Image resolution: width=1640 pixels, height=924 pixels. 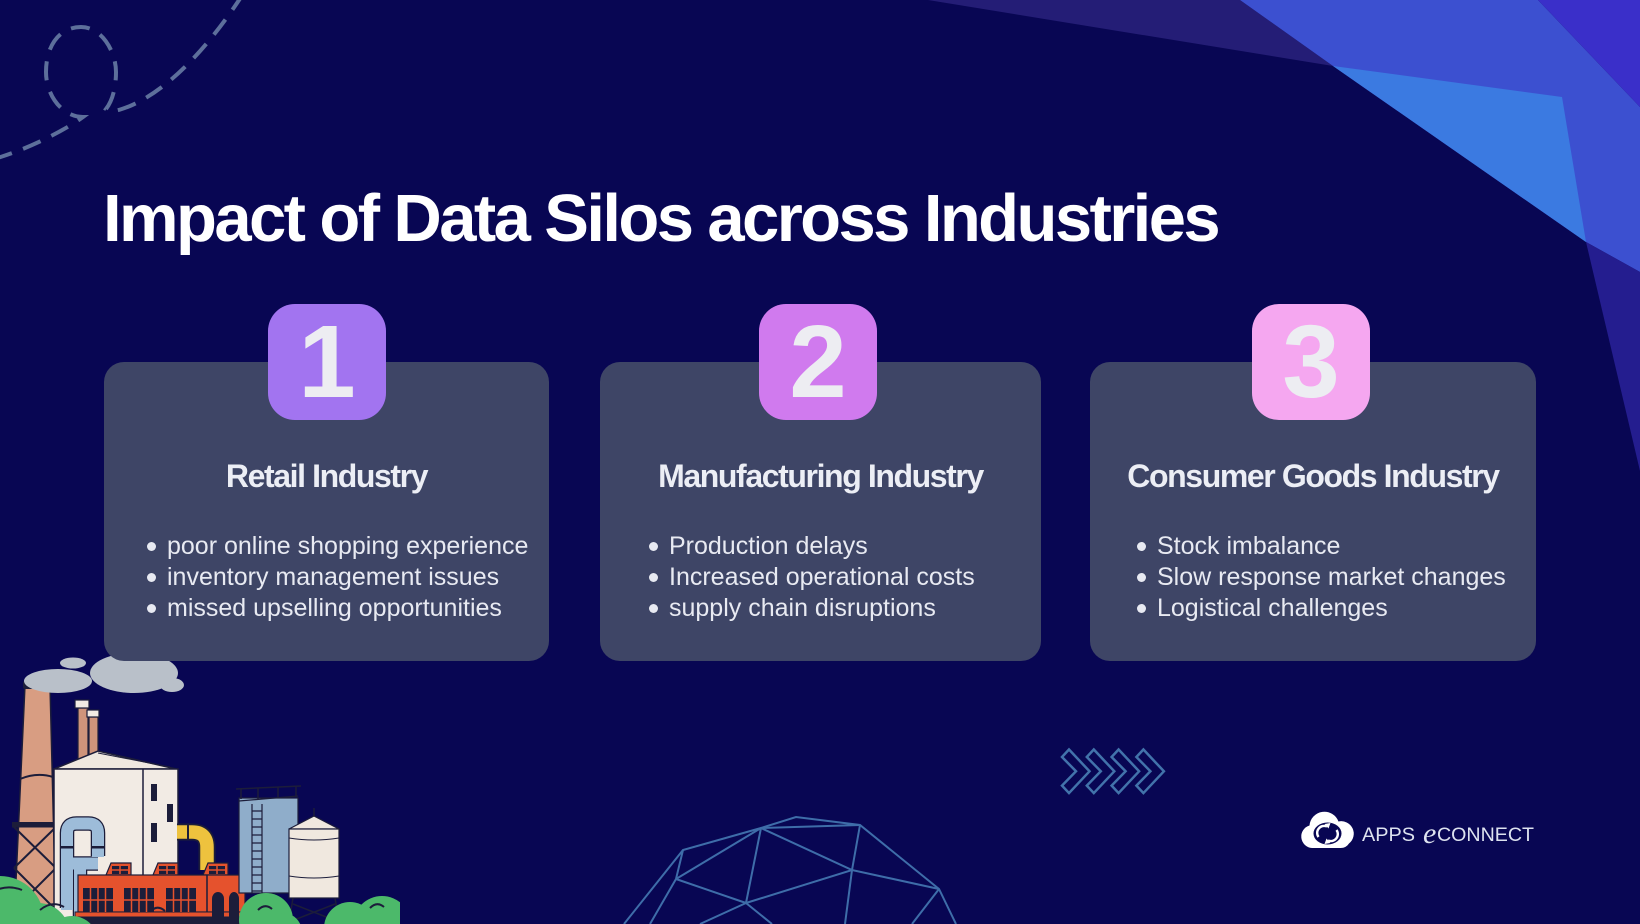 I want to click on svg-text: e, so click(x=1429, y=833).